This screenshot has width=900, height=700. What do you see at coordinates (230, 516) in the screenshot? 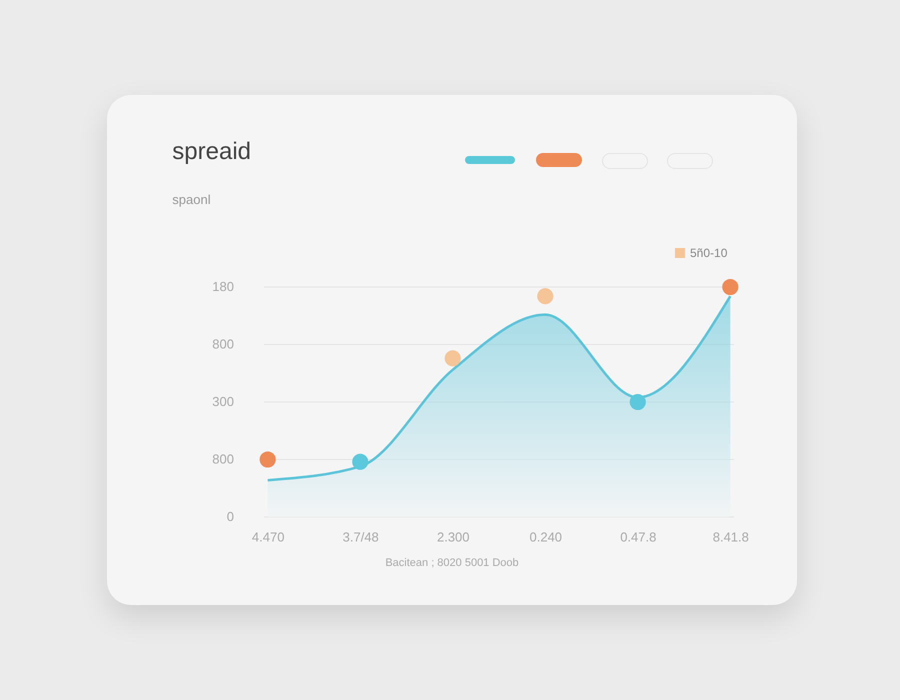
I see `text: 0` at bounding box center [230, 516].